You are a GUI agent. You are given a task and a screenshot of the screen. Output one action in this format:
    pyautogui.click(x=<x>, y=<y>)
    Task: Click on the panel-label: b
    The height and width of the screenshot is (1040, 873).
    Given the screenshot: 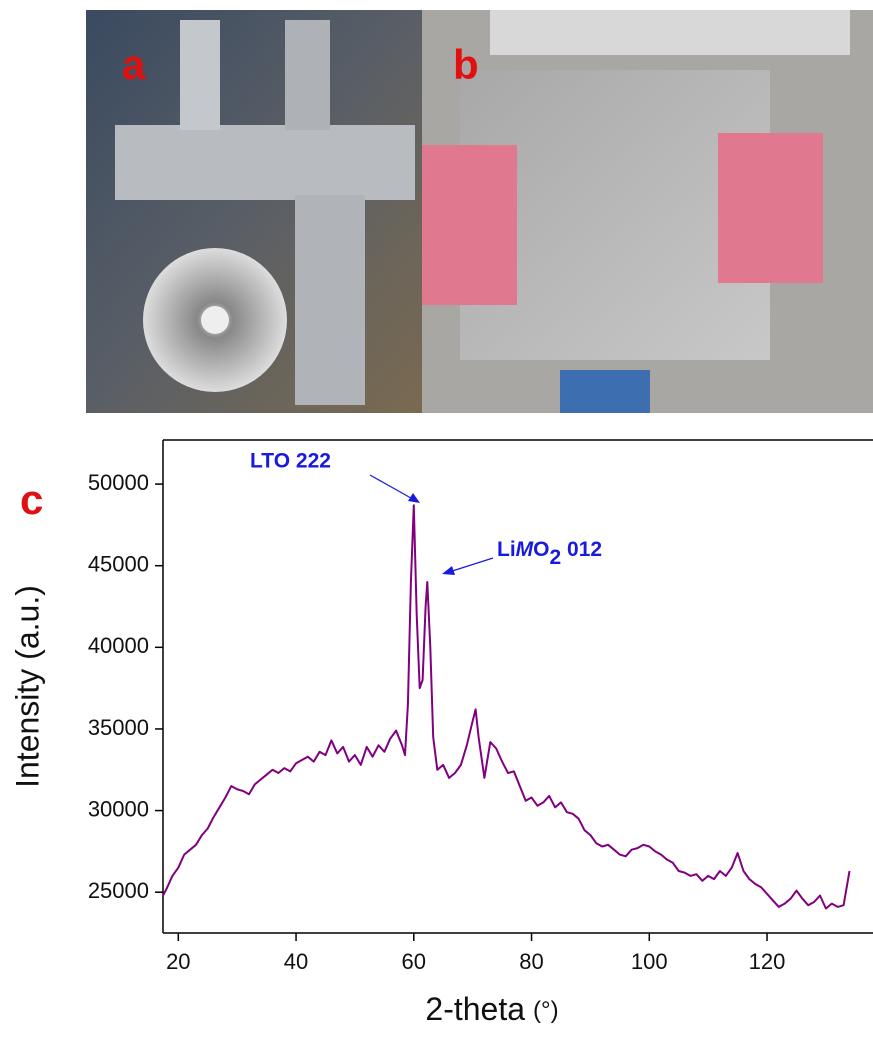 What is the action you would take?
    pyautogui.click(x=466, y=64)
    